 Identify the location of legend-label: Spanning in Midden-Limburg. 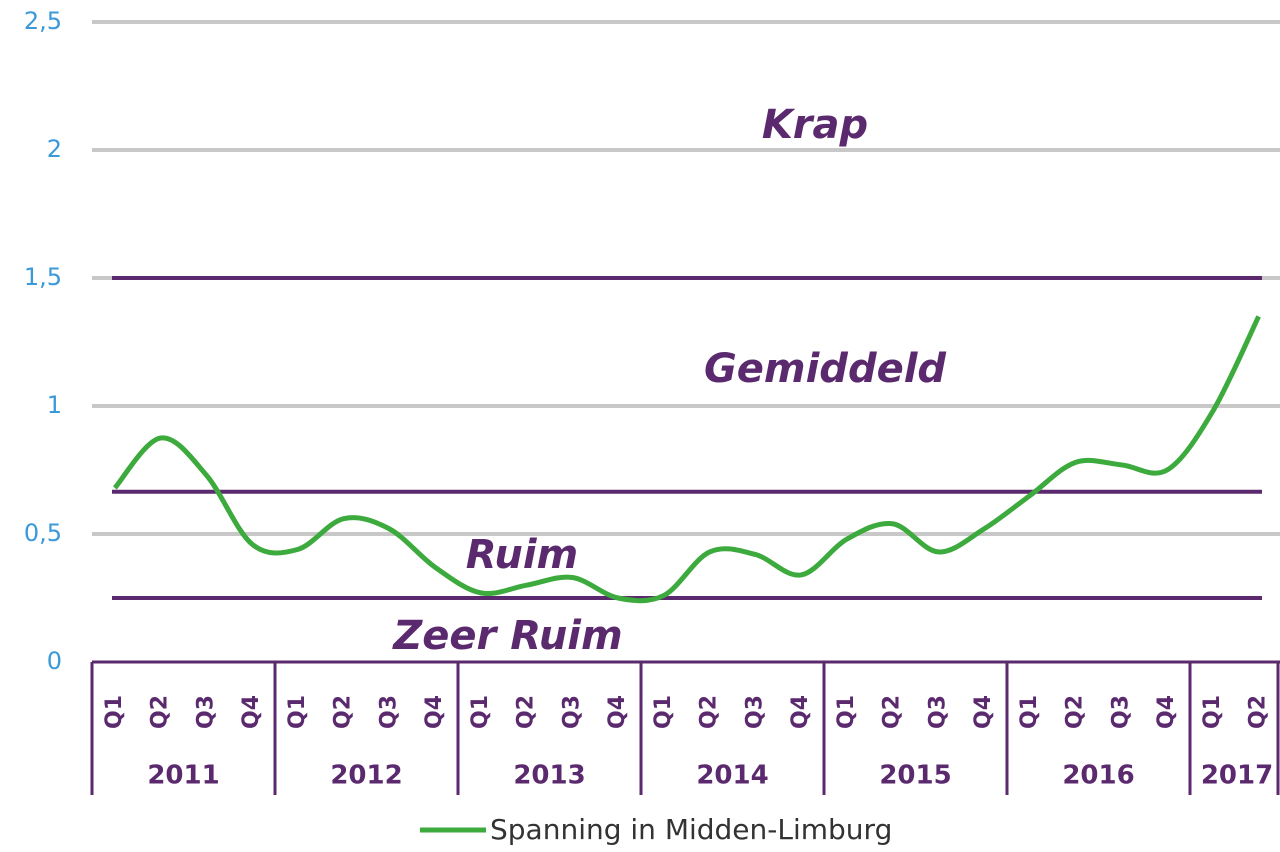
(691, 829).